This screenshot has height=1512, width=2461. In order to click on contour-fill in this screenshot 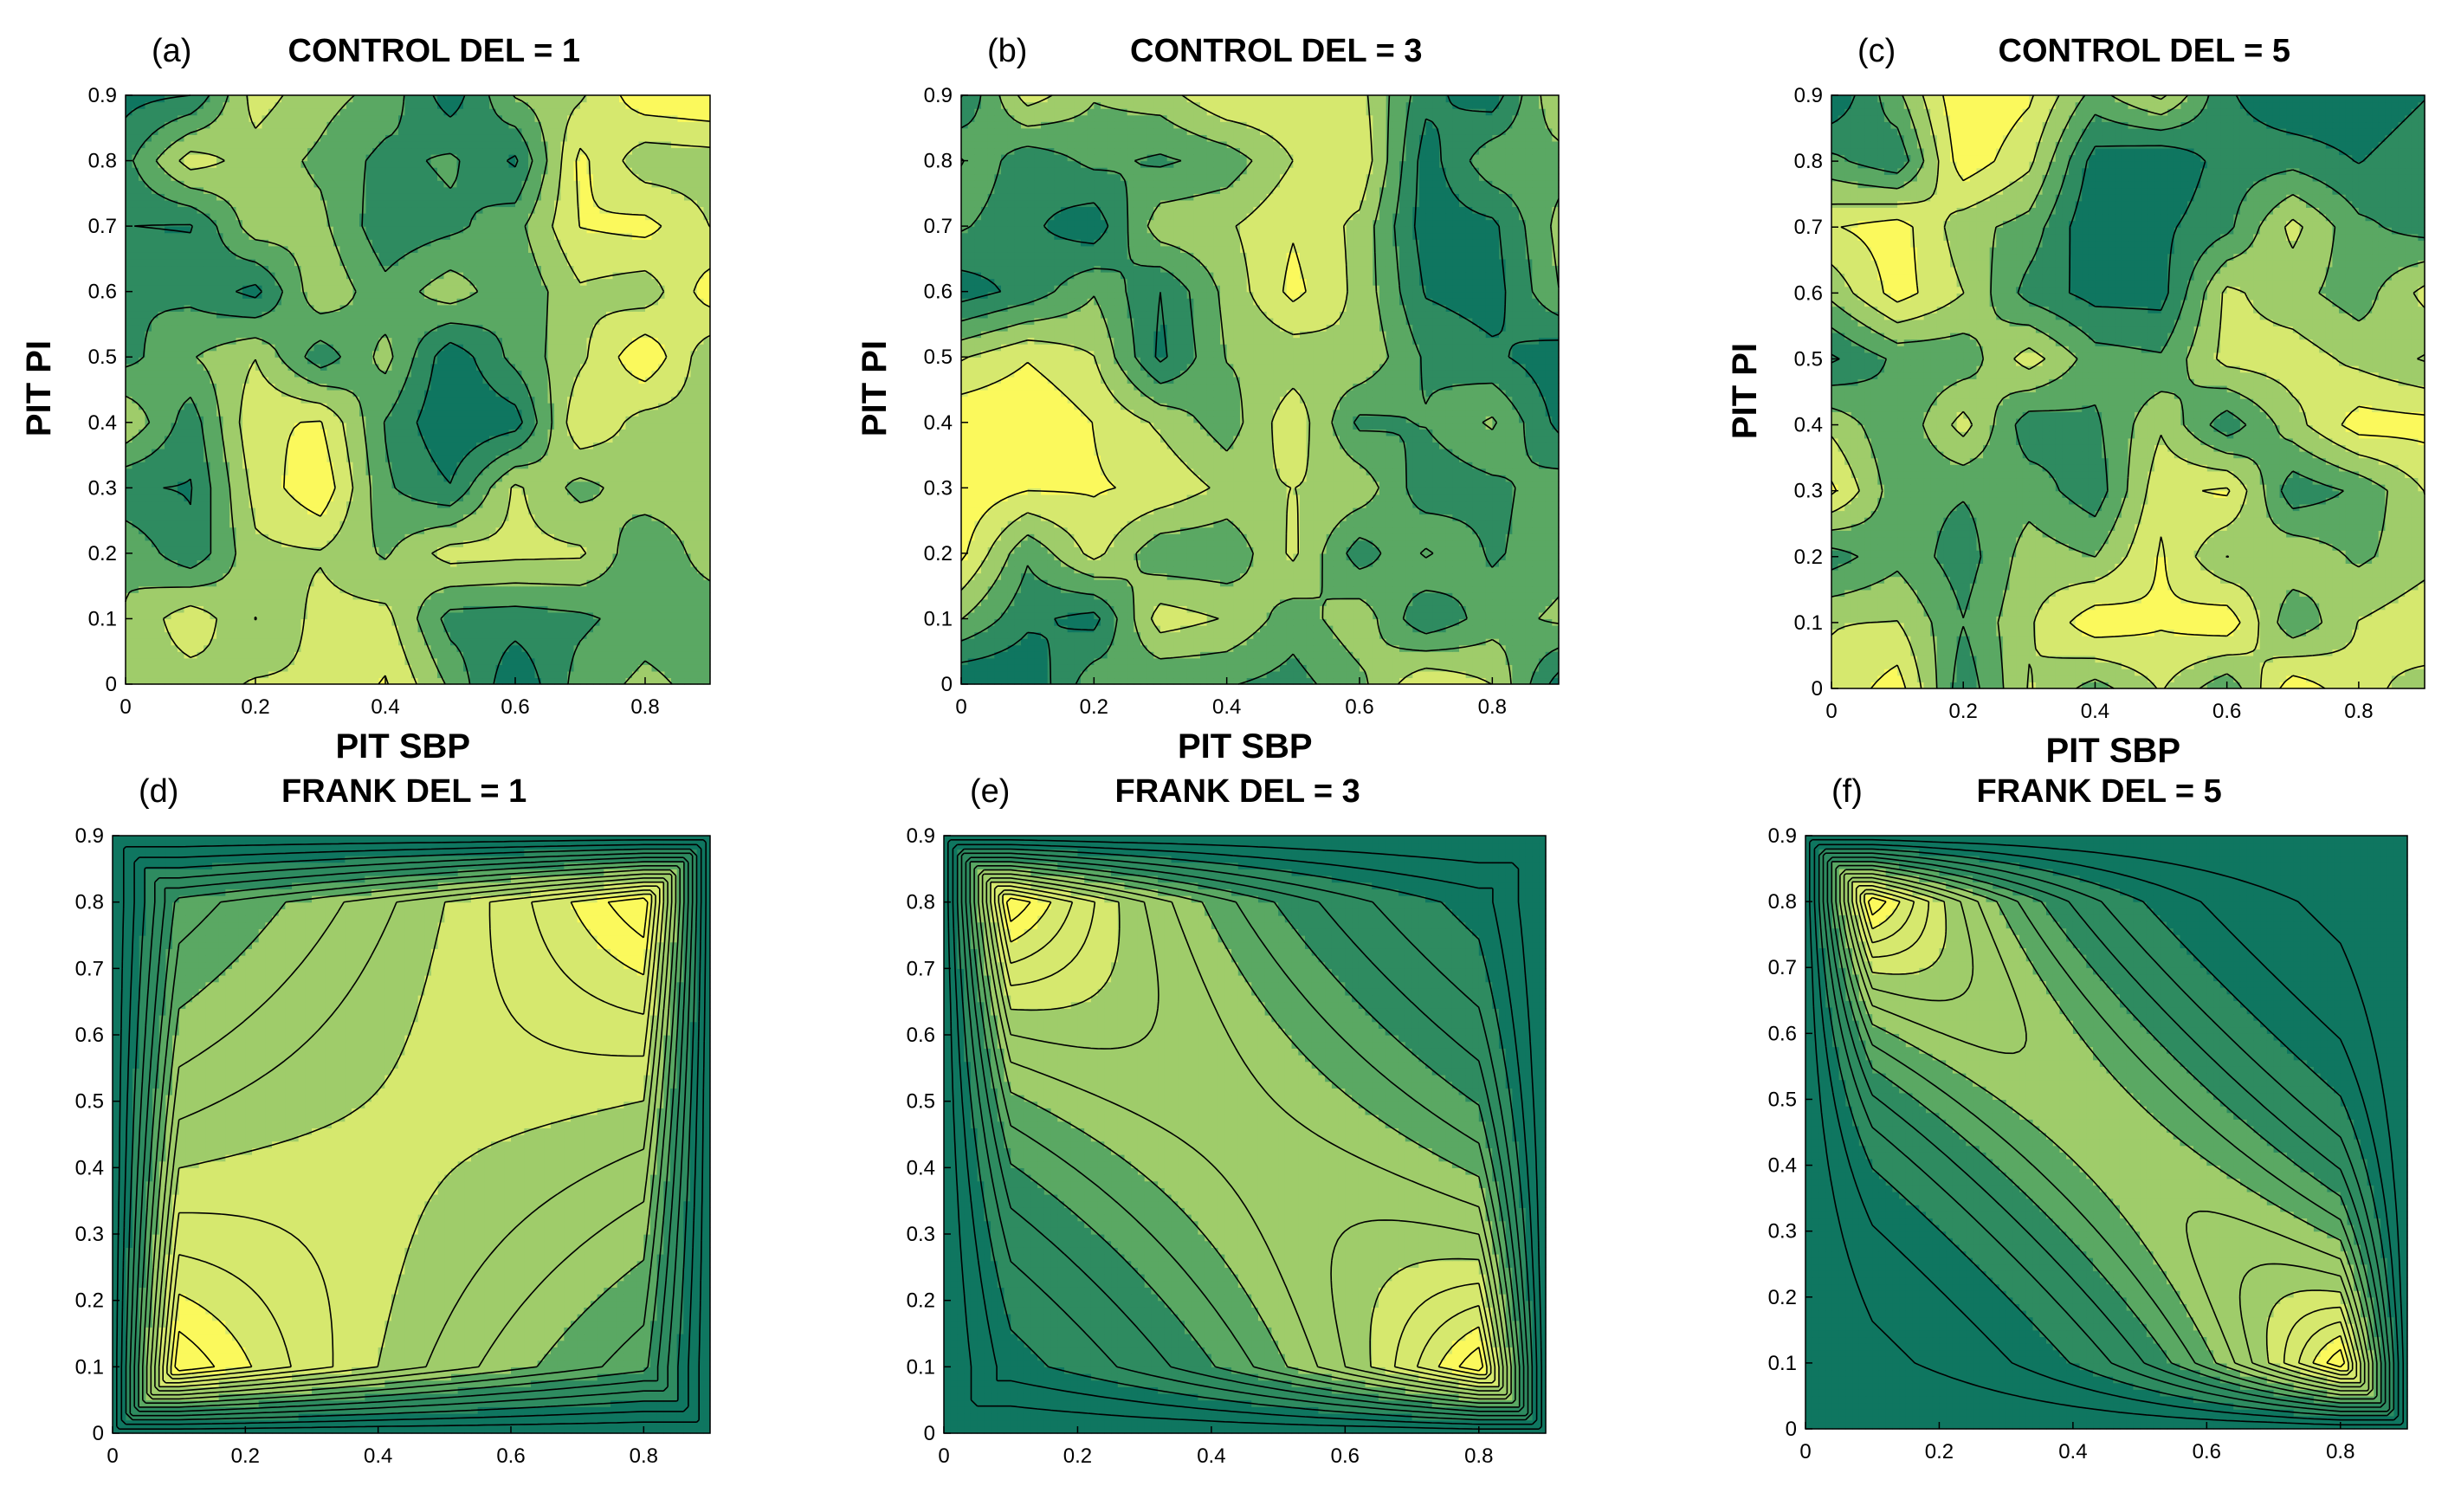, I will do `click(418, 390)`.